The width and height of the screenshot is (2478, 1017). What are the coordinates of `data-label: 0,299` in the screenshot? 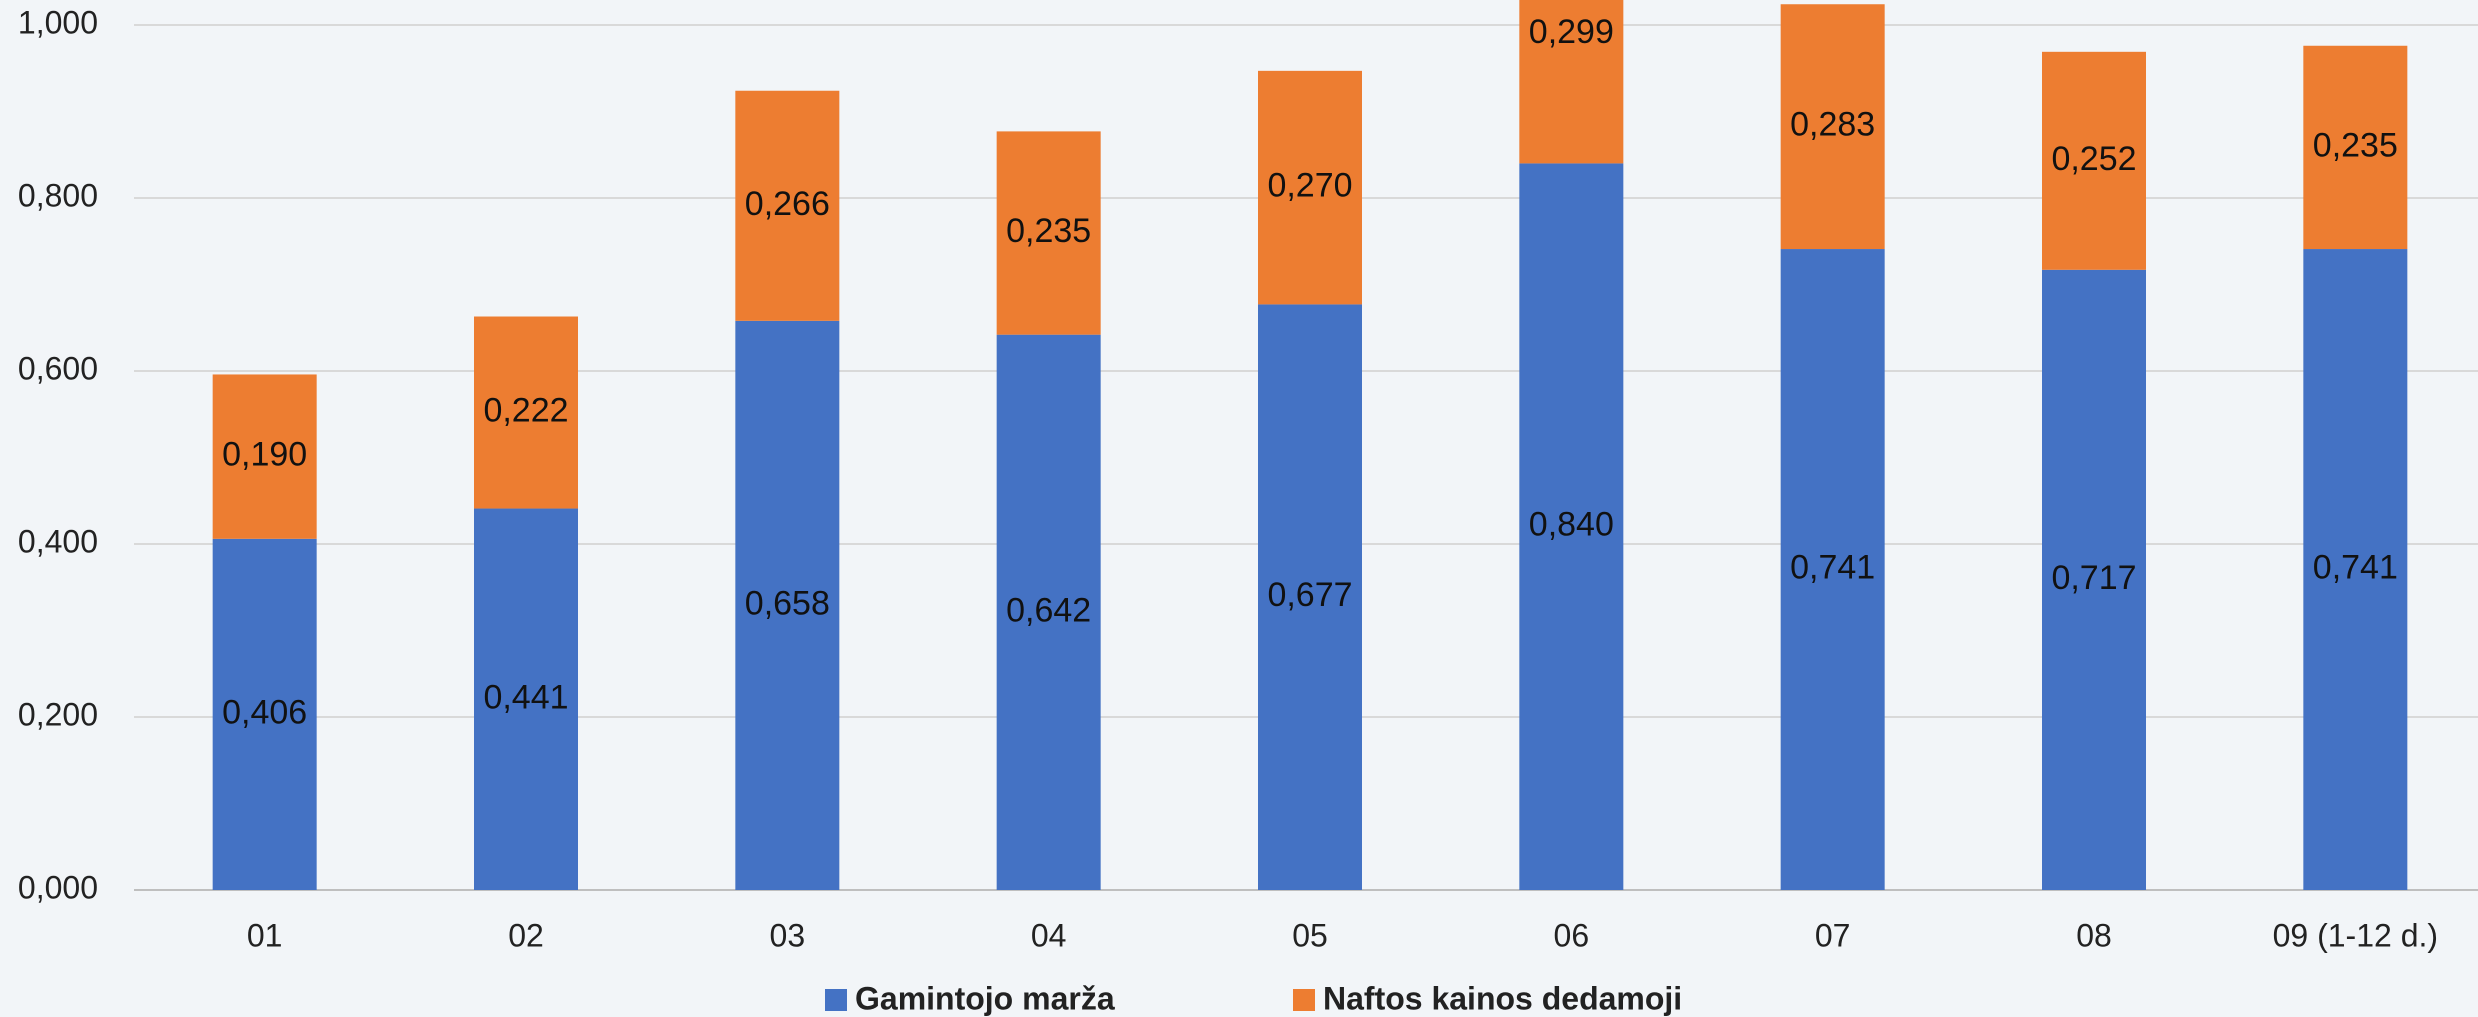 It's located at (1571, 32).